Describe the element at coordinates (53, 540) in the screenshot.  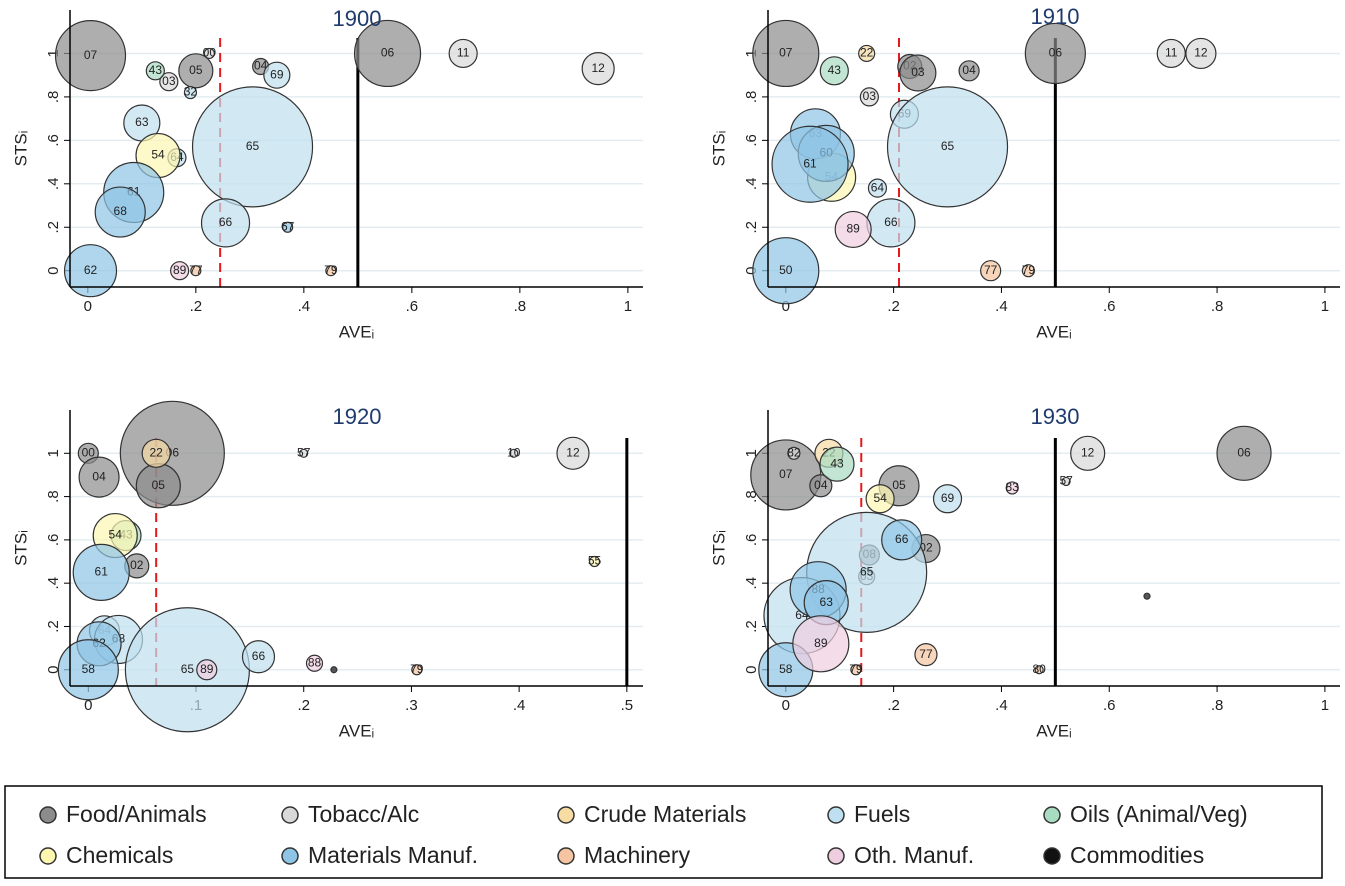
I see `y-tick-label: .6` at that location.